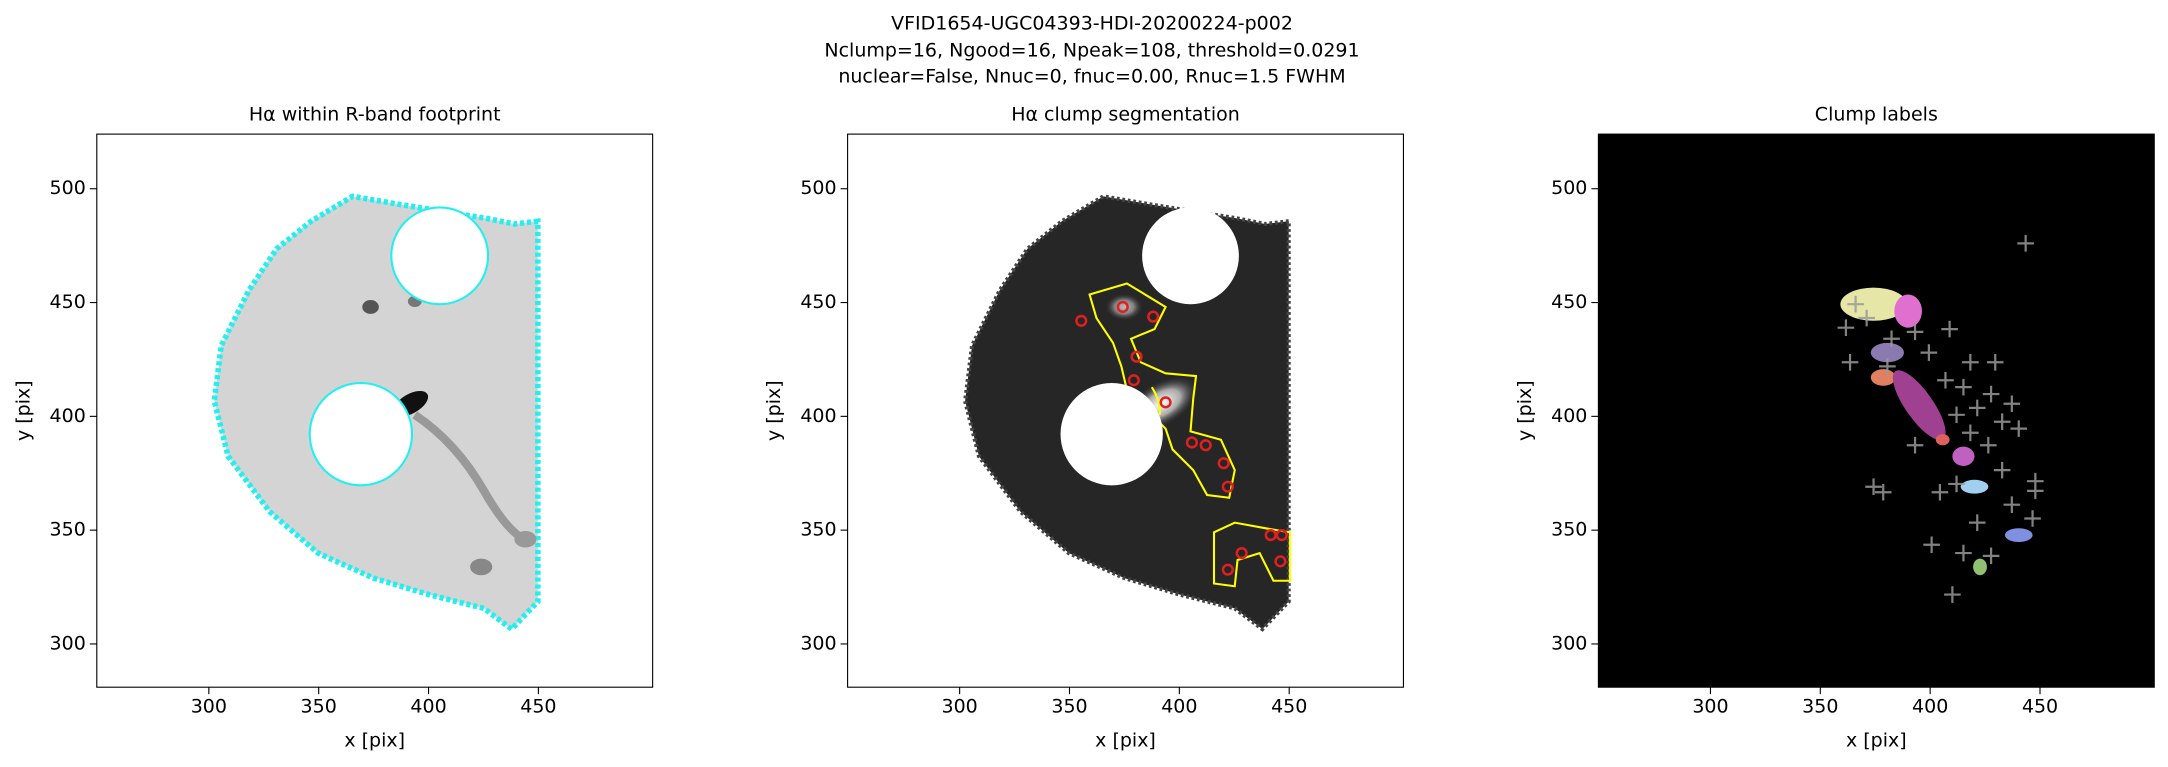  I want to click on axes-title: Hα within R-band footprint, so click(375, 115).